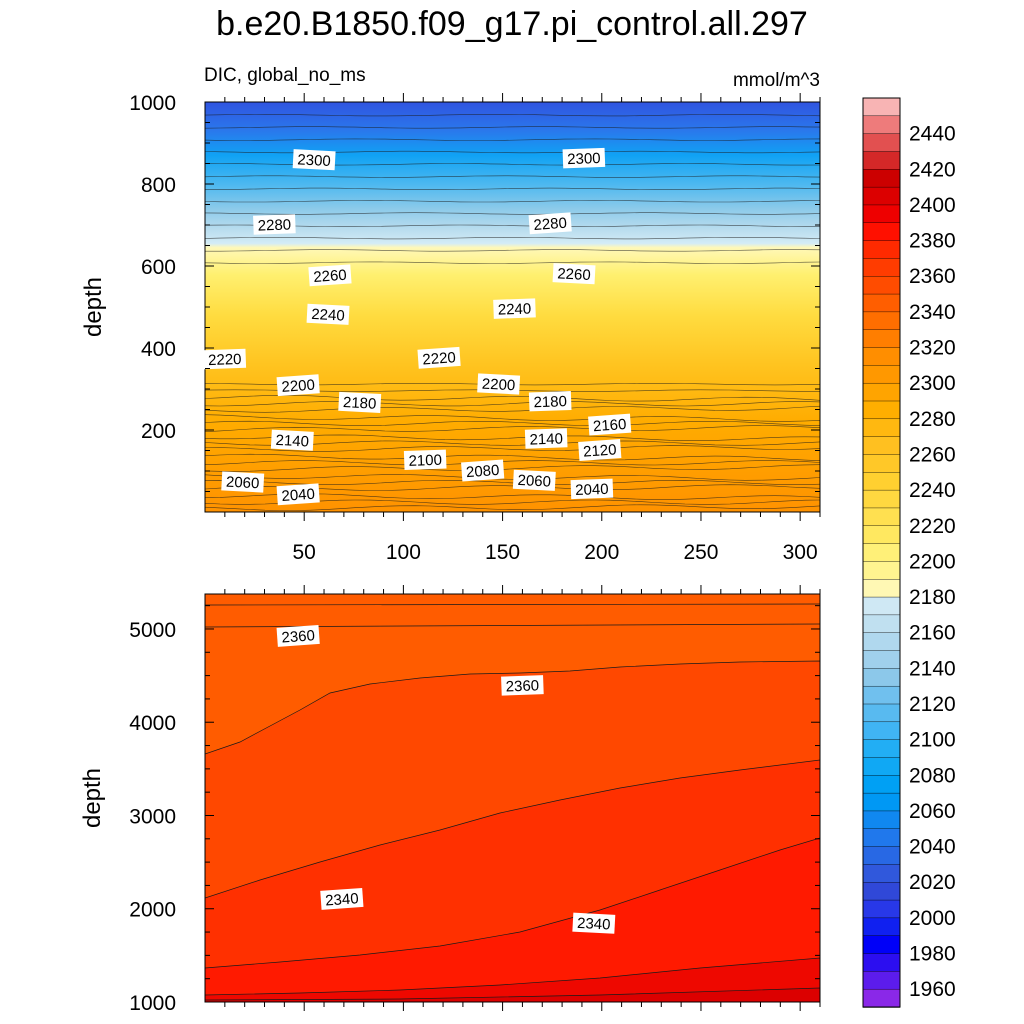  What do you see at coordinates (932, 276) in the screenshot?
I see `colorbar-label: 2360` at bounding box center [932, 276].